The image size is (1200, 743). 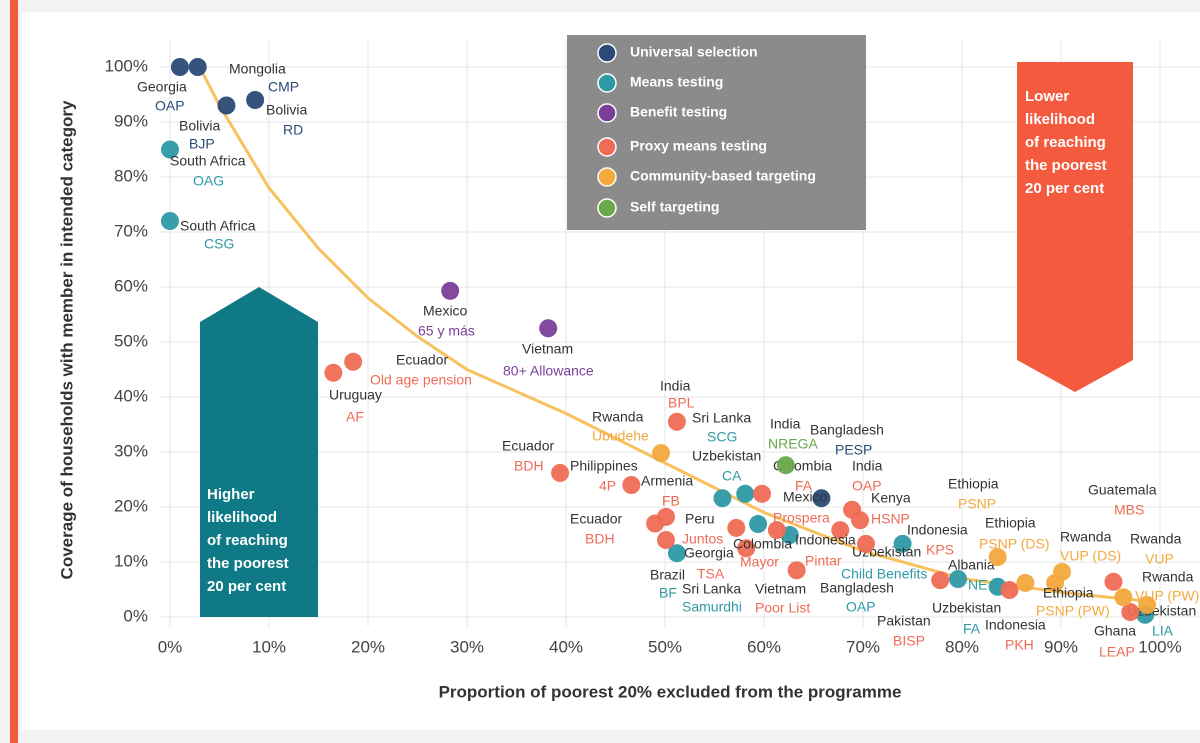 I want to click on country-label: Kenya, so click(x=891, y=498).